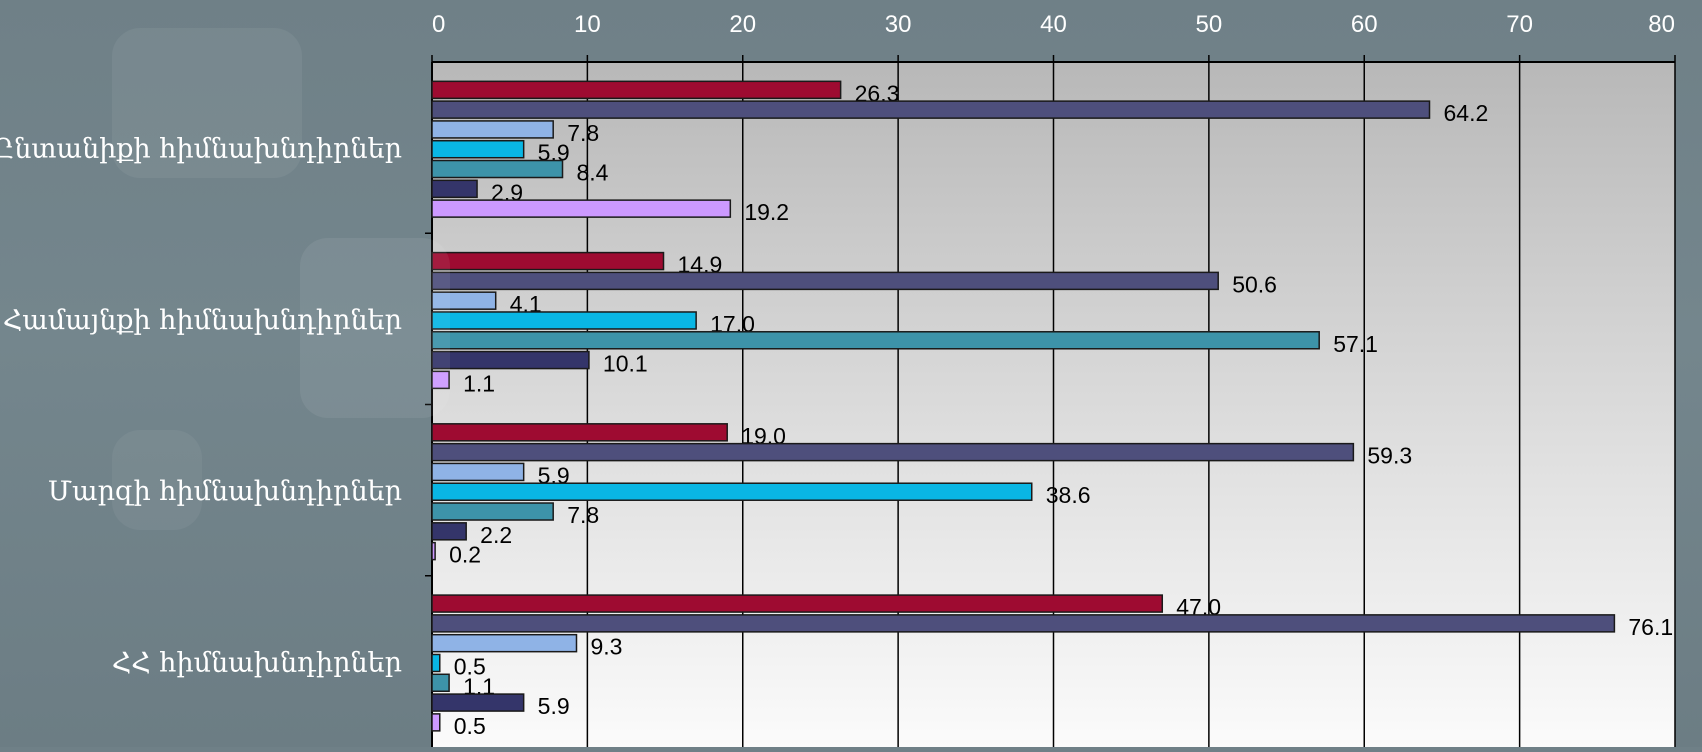 This screenshot has width=1702, height=752. What do you see at coordinates (1254, 284) in the screenshot?
I see `data-label: 50.6` at bounding box center [1254, 284].